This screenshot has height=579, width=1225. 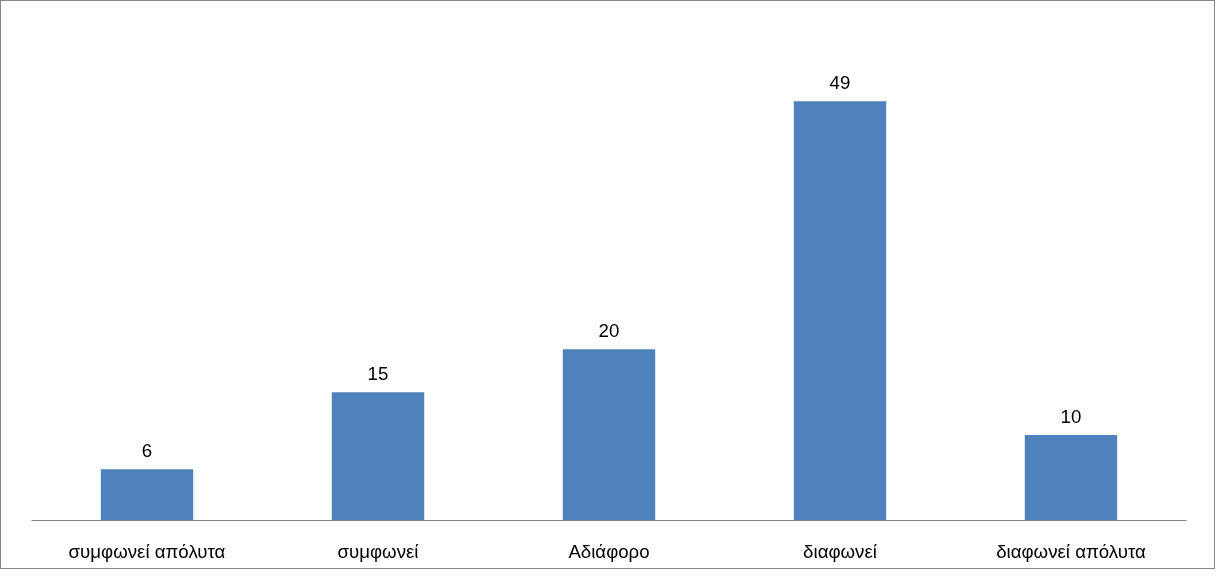 What do you see at coordinates (609, 551) in the screenshot?
I see `x-tick-label: Αδιάφορο` at bounding box center [609, 551].